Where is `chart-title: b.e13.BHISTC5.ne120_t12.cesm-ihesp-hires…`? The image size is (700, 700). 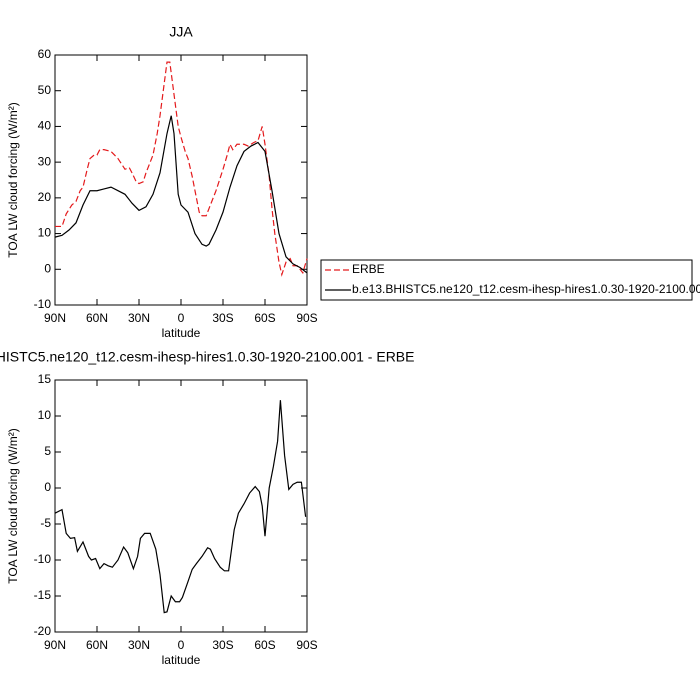
chart-title: b.e13.BHISTC5.ne120_t12.cesm-ihesp-hires… is located at coordinates (207, 357).